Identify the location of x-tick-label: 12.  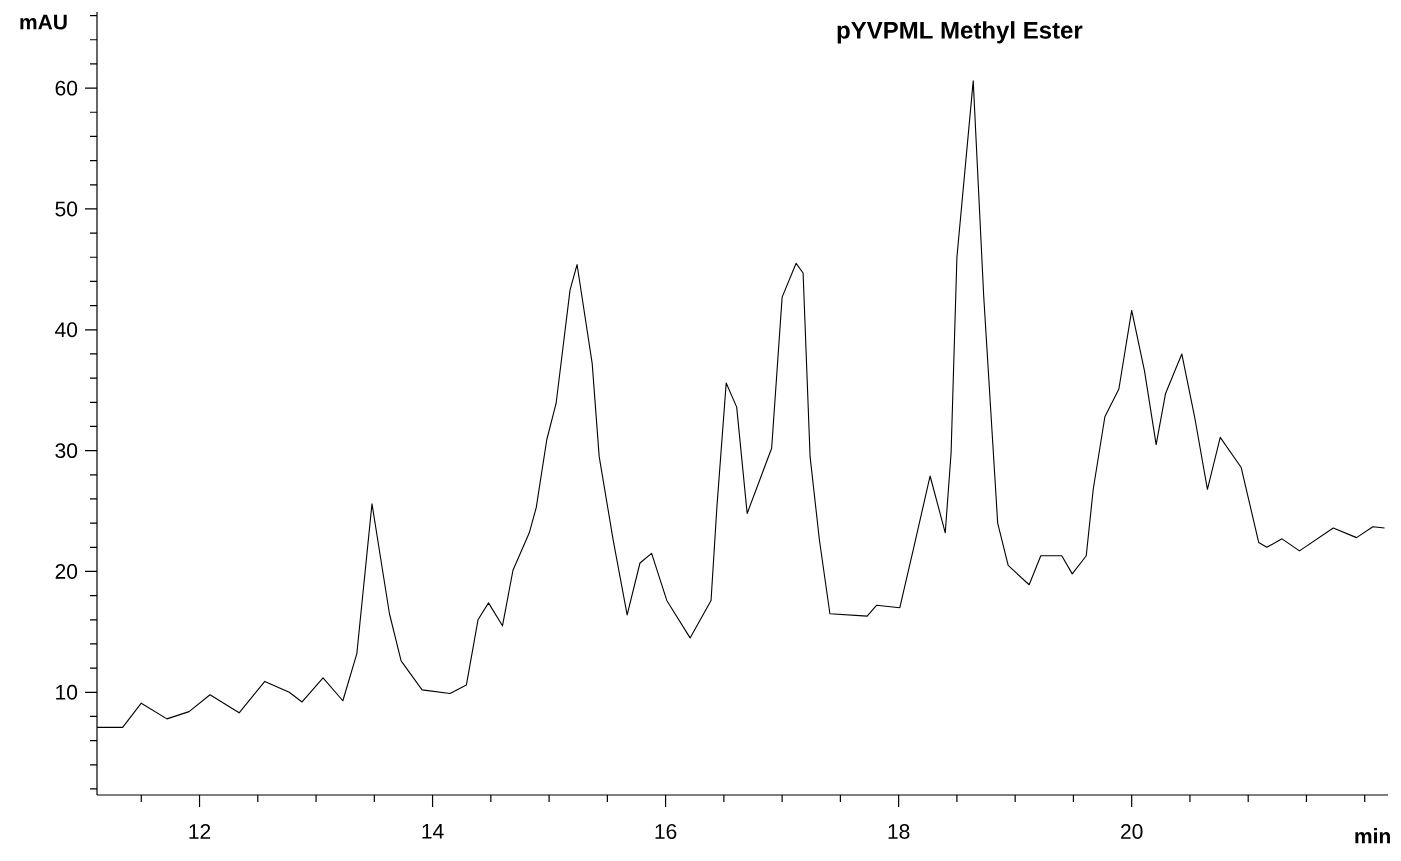
(200, 831).